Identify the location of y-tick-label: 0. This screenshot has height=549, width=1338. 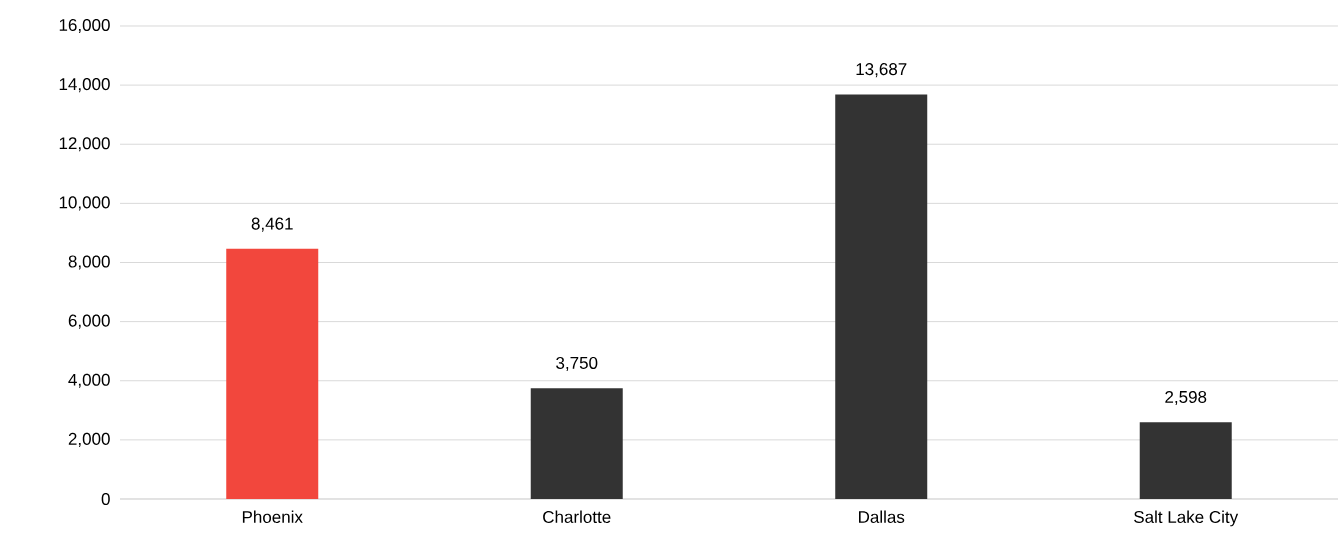
(105, 499).